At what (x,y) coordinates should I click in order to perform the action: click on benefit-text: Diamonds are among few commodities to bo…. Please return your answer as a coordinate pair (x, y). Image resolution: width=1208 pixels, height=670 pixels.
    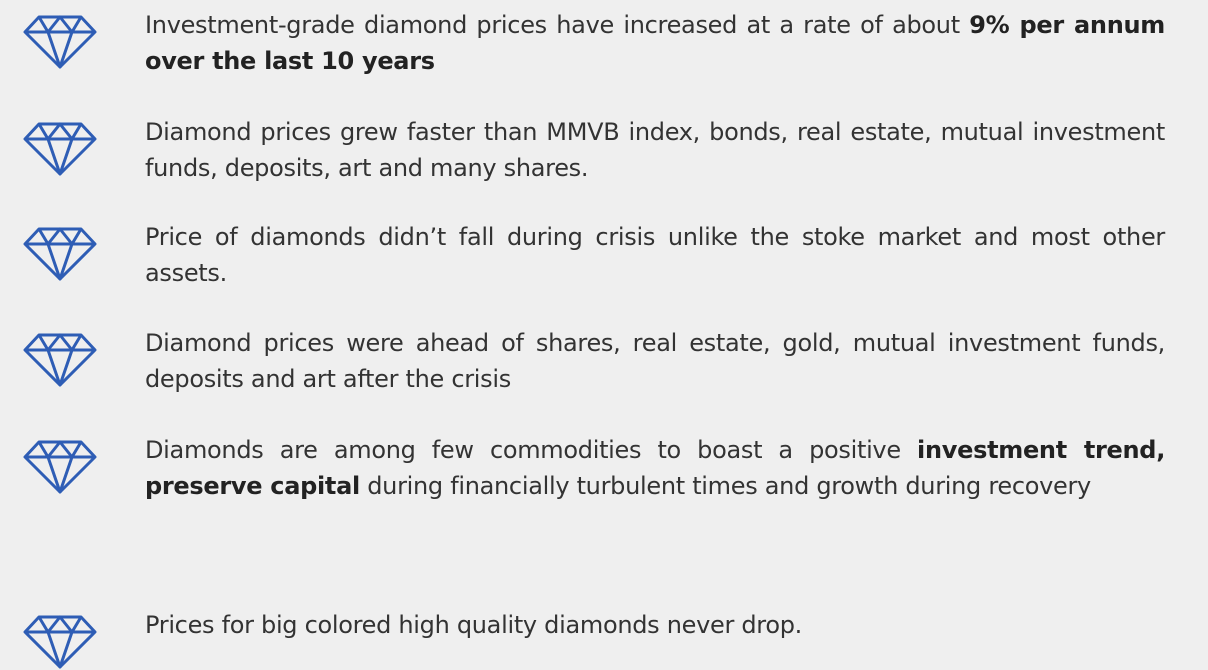
    Looking at the image, I should click on (655, 468).